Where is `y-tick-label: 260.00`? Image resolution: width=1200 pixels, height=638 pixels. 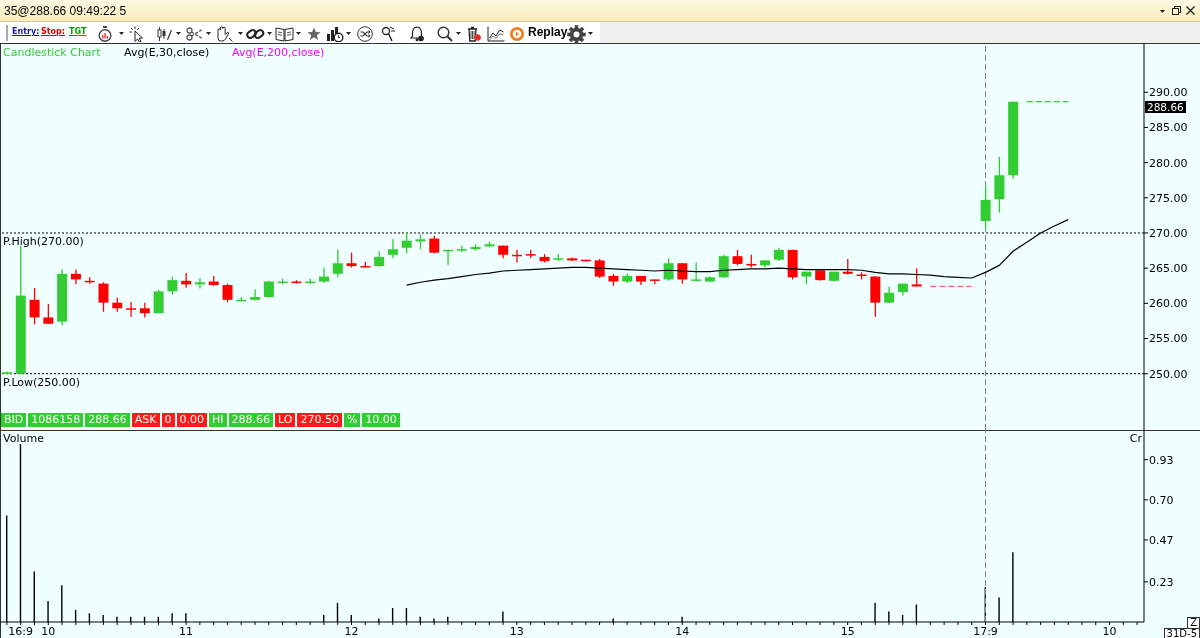 y-tick-label: 260.00 is located at coordinates (1168, 304).